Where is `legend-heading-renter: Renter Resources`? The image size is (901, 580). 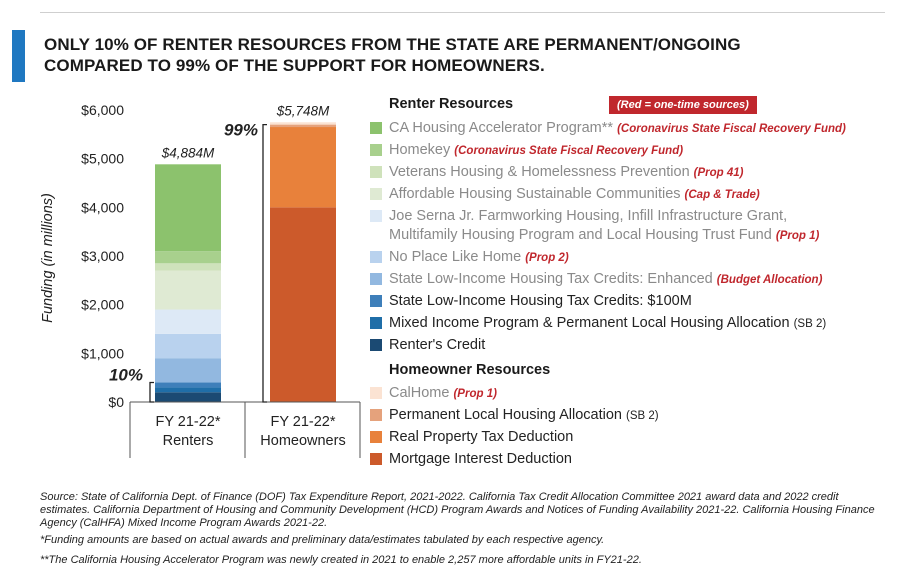 legend-heading-renter: Renter Resources is located at coordinates (451, 104).